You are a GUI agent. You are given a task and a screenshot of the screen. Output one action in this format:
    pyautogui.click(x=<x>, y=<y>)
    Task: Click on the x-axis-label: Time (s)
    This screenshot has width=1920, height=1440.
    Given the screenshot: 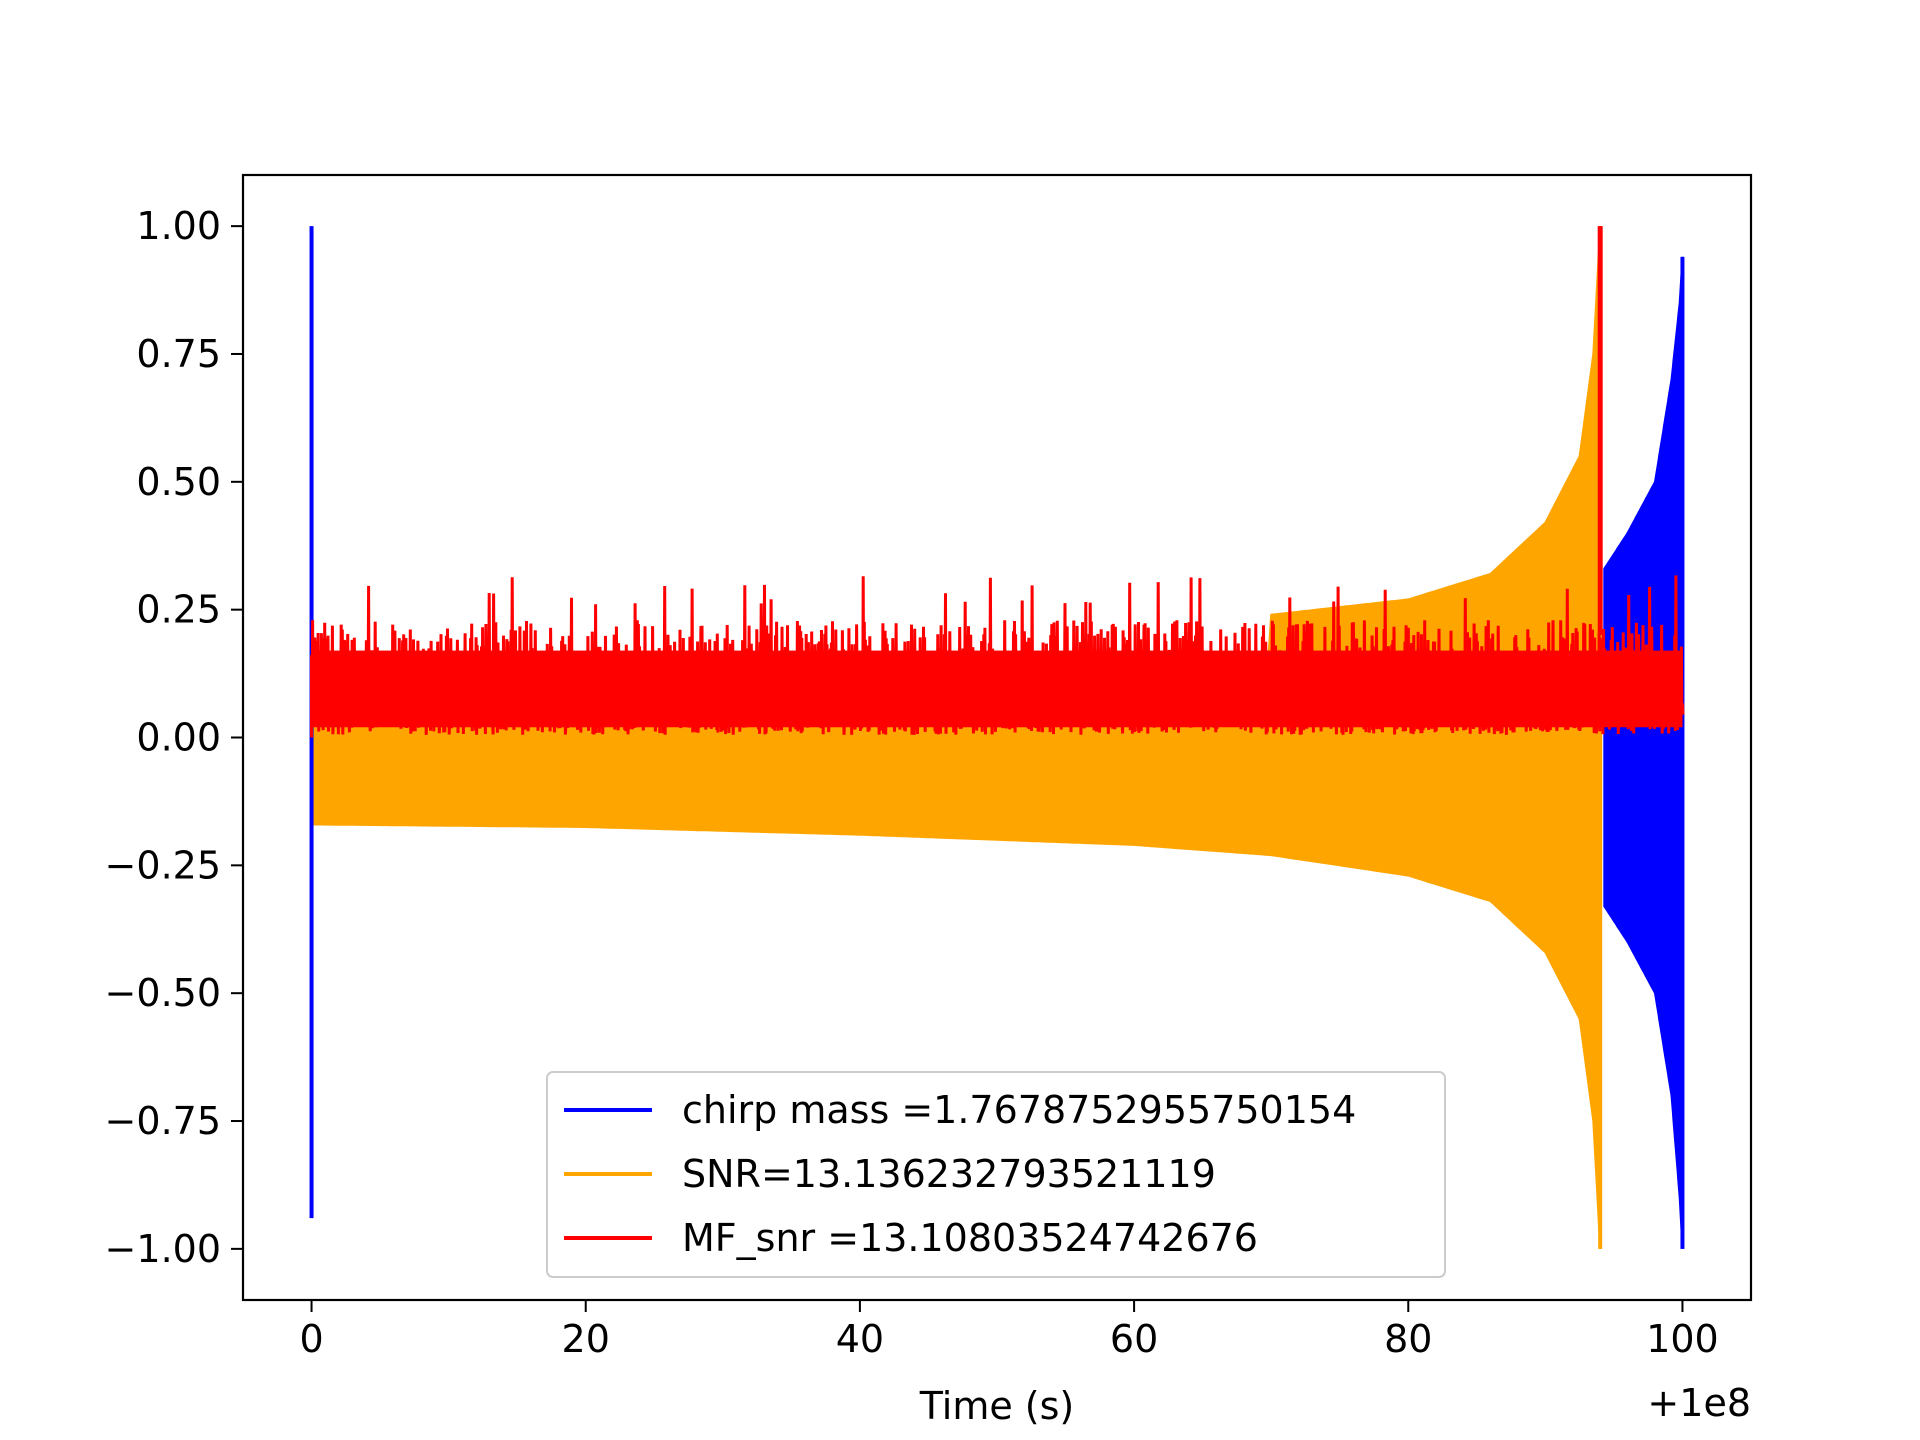 What is the action you would take?
    pyautogui.click(x=997, y=1406)
    